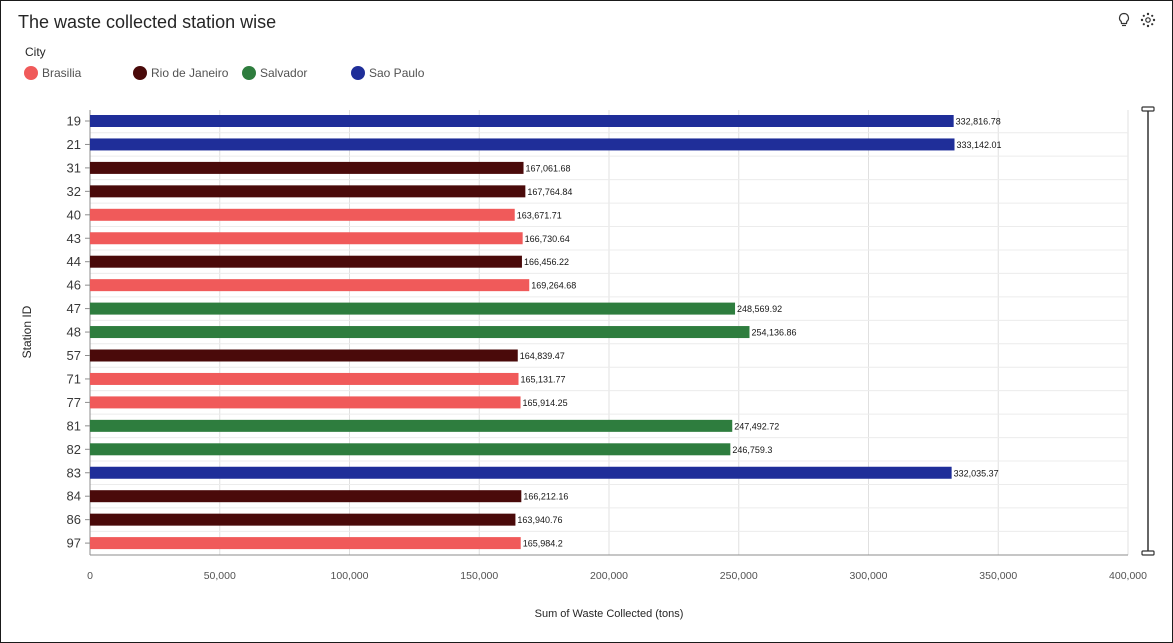 This screenshot has width=1173, height=643. Describe the element at coordinates (479, 576) in the screenshot. I see `x-tick-label: 150,000` at that location.